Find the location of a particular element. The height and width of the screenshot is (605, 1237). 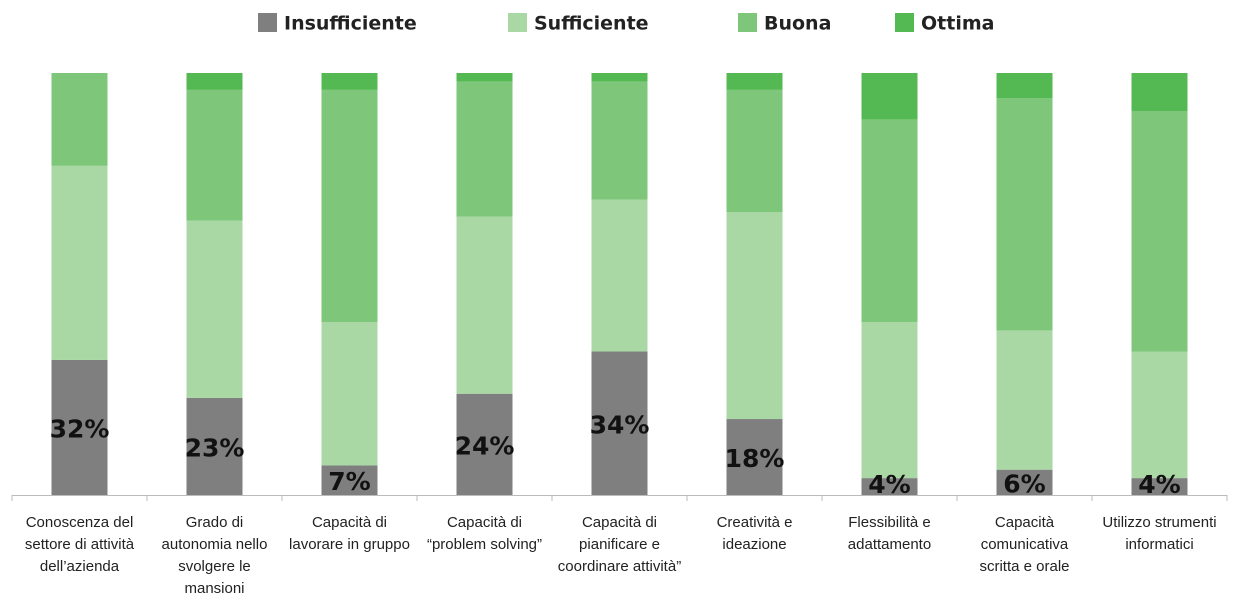

data-label: 34% is located at coordinates (620, 424).